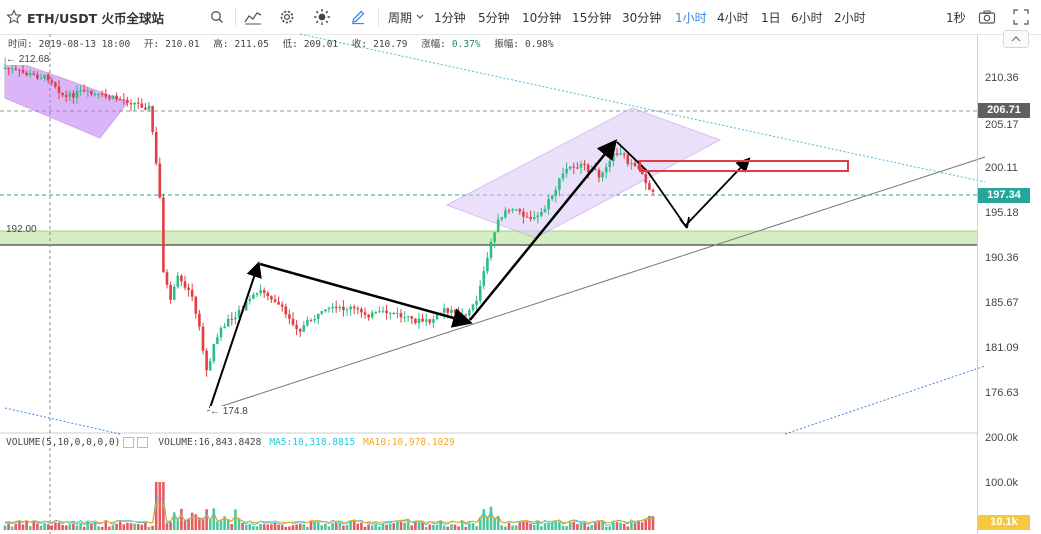 This screenshot has width=1041, height=534. What do you see at coordinates (691, 17) in the screenshot?
I see `interval-1h: 1小时` at bounding box center [691, 17].